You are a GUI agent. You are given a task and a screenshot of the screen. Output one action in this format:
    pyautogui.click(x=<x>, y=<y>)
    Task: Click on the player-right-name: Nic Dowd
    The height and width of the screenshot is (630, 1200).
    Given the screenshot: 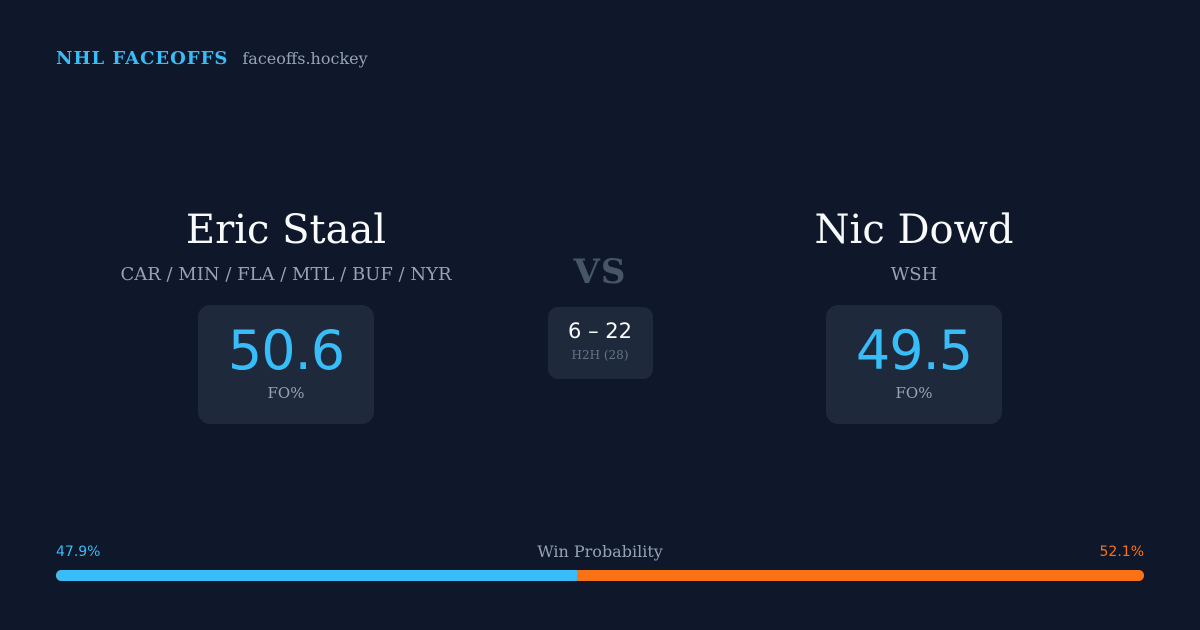 What is the action you would take?
    pyautogui.click(x=914, y=230)
    